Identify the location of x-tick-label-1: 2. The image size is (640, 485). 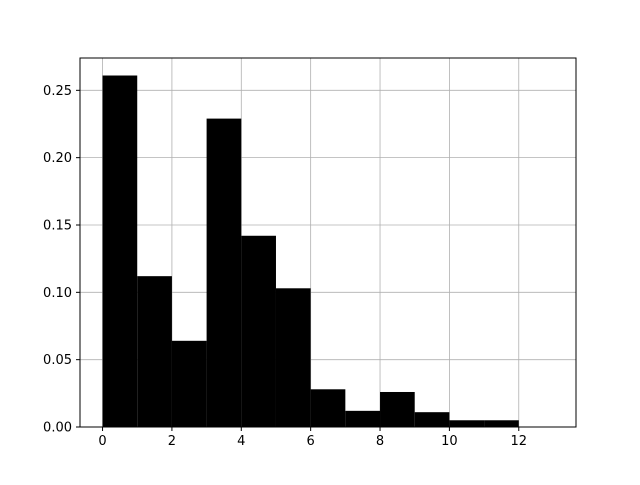
(172, 441).